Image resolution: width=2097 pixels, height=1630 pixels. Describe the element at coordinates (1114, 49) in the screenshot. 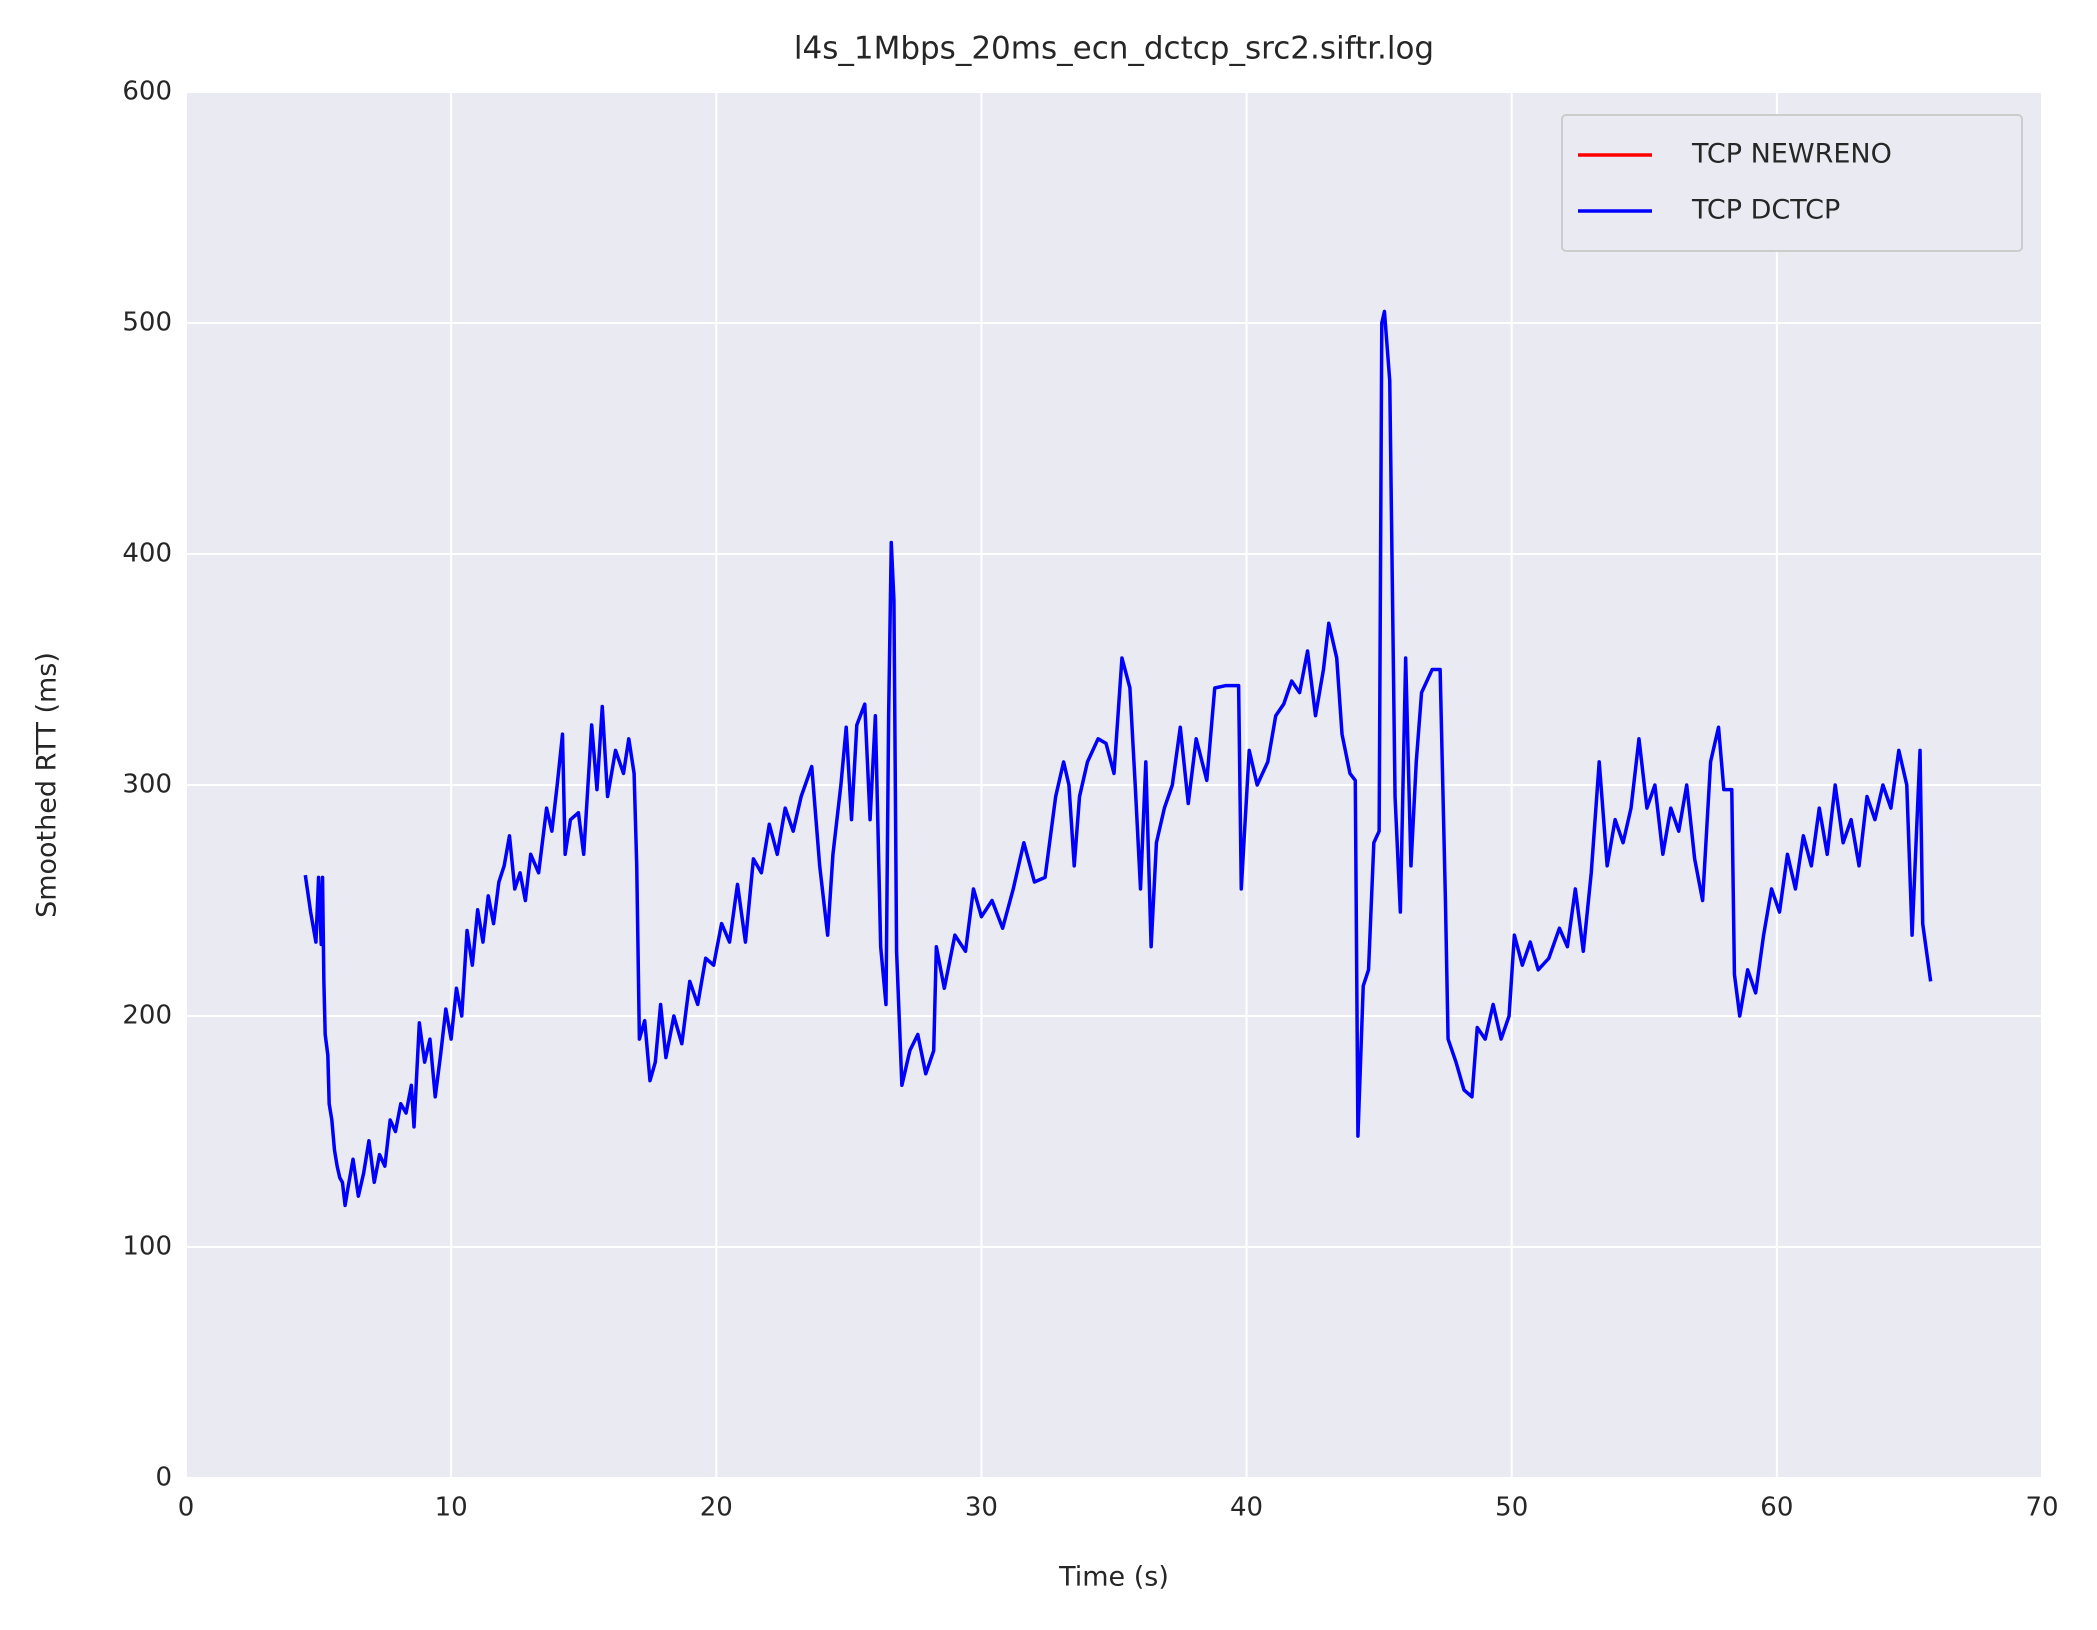

I see `chart-title: l4s_1Mbps_20ms_ecn_dctcp_src2.siftr.log` at that location.